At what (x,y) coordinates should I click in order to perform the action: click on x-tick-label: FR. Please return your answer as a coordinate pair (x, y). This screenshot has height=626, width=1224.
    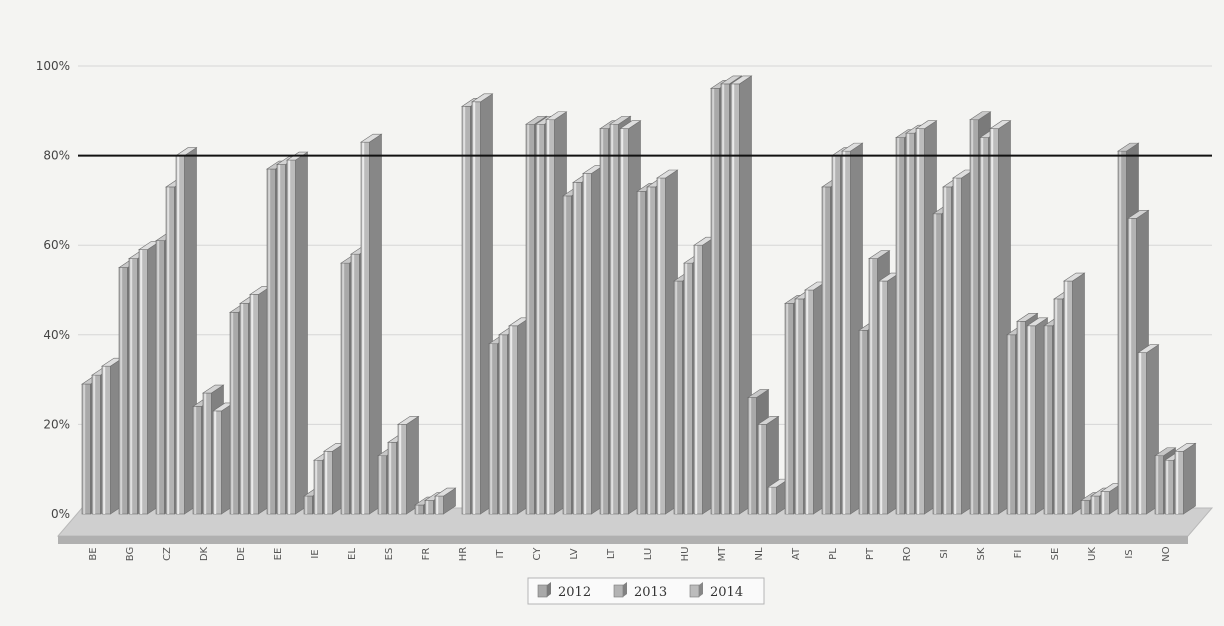
    Looking at the image, I should click on (426, 554).